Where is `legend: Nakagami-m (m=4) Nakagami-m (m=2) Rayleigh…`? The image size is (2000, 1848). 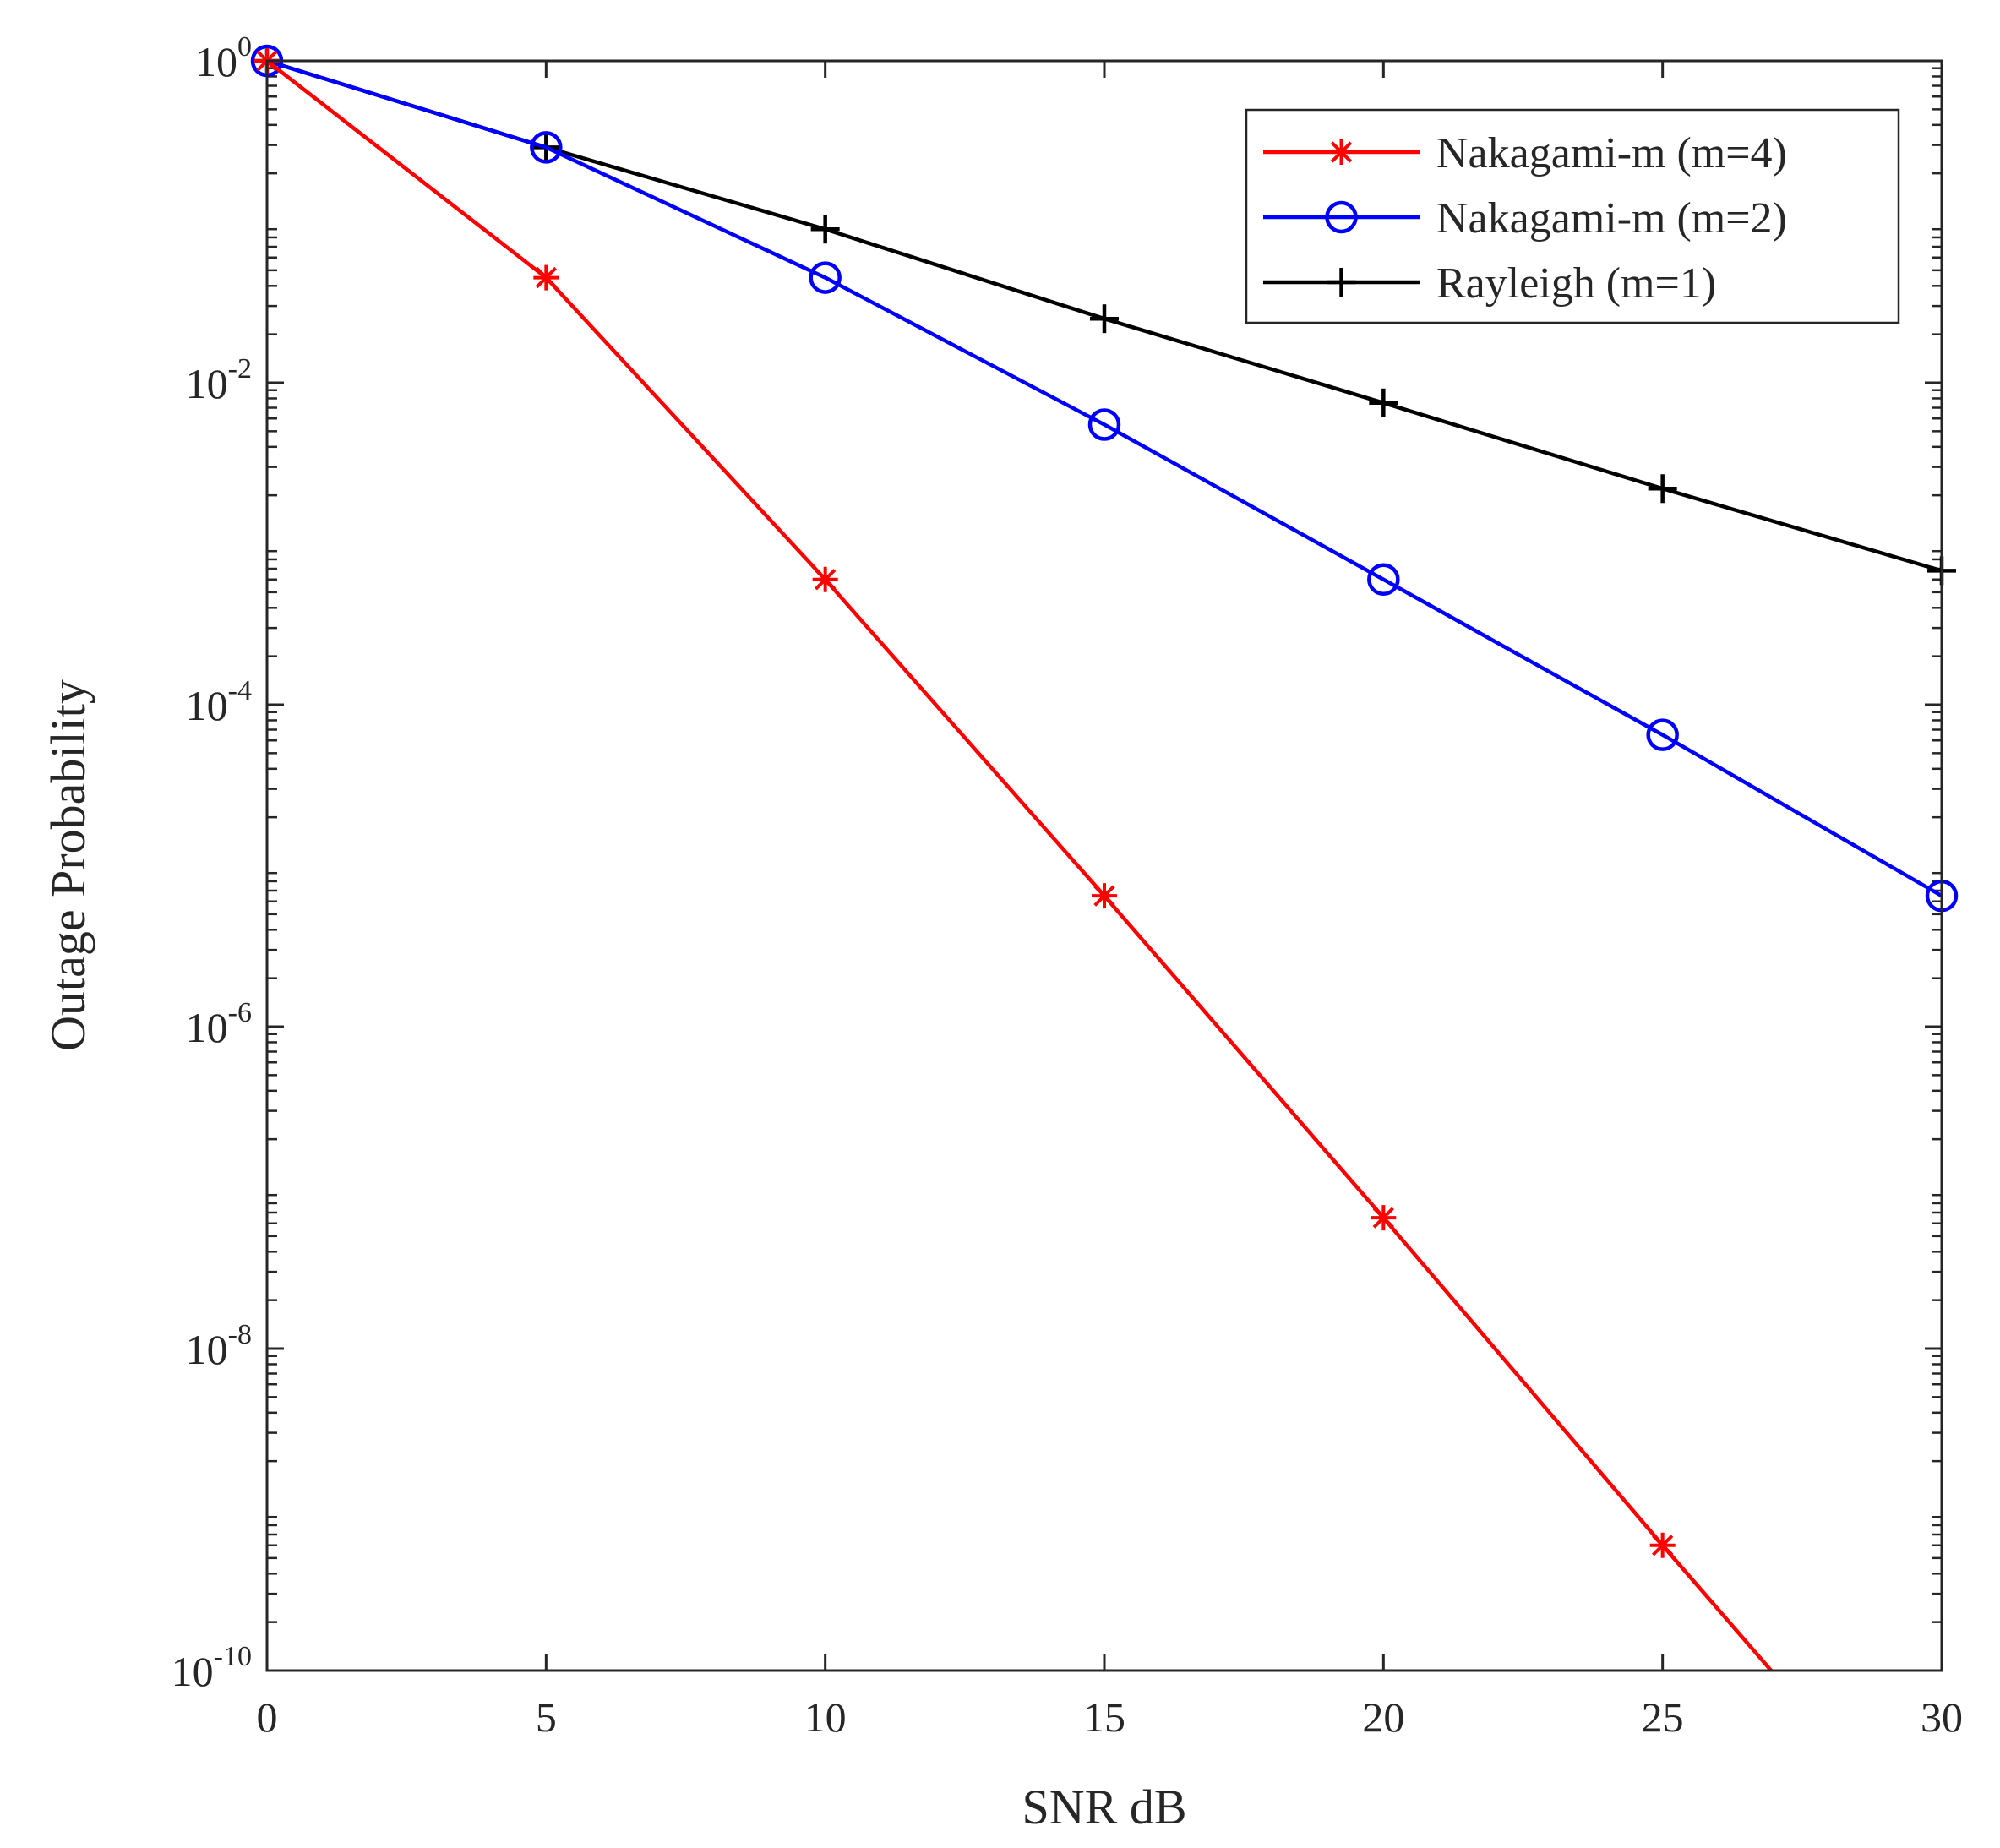
legend: Nakagami-m (m=4) Nakagami-m (m=2) Rayleigh… is located at coordinates (1572, 216).